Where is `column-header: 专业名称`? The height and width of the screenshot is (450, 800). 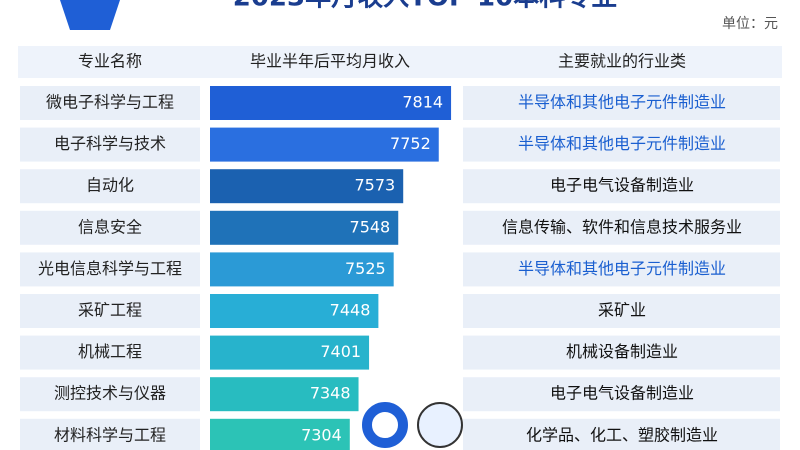
column-header: 专业名称 is located at coordinates (110, 61).